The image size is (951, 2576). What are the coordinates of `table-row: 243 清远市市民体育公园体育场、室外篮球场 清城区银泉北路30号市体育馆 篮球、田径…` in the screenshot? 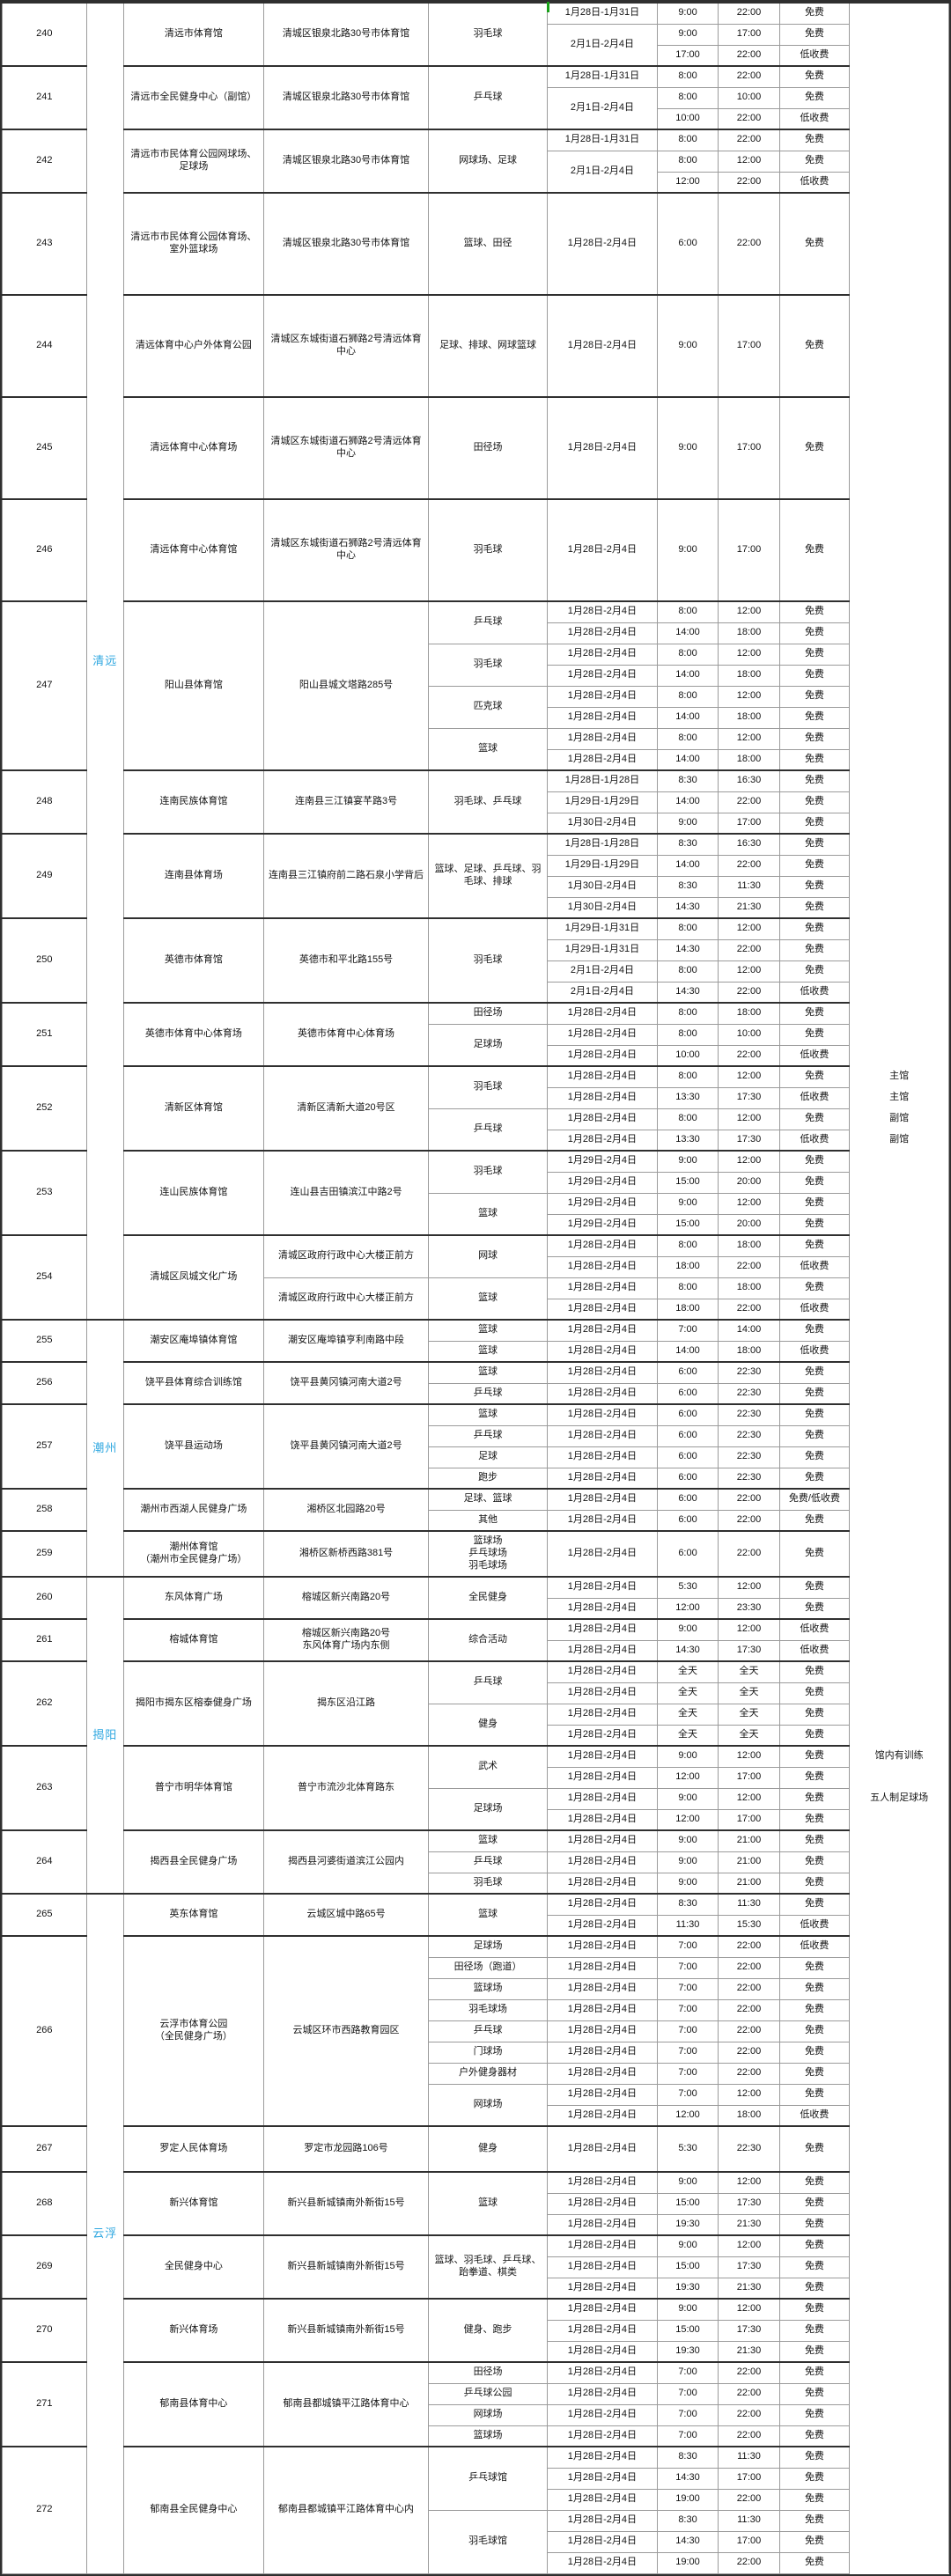 It's located at (475, 244).